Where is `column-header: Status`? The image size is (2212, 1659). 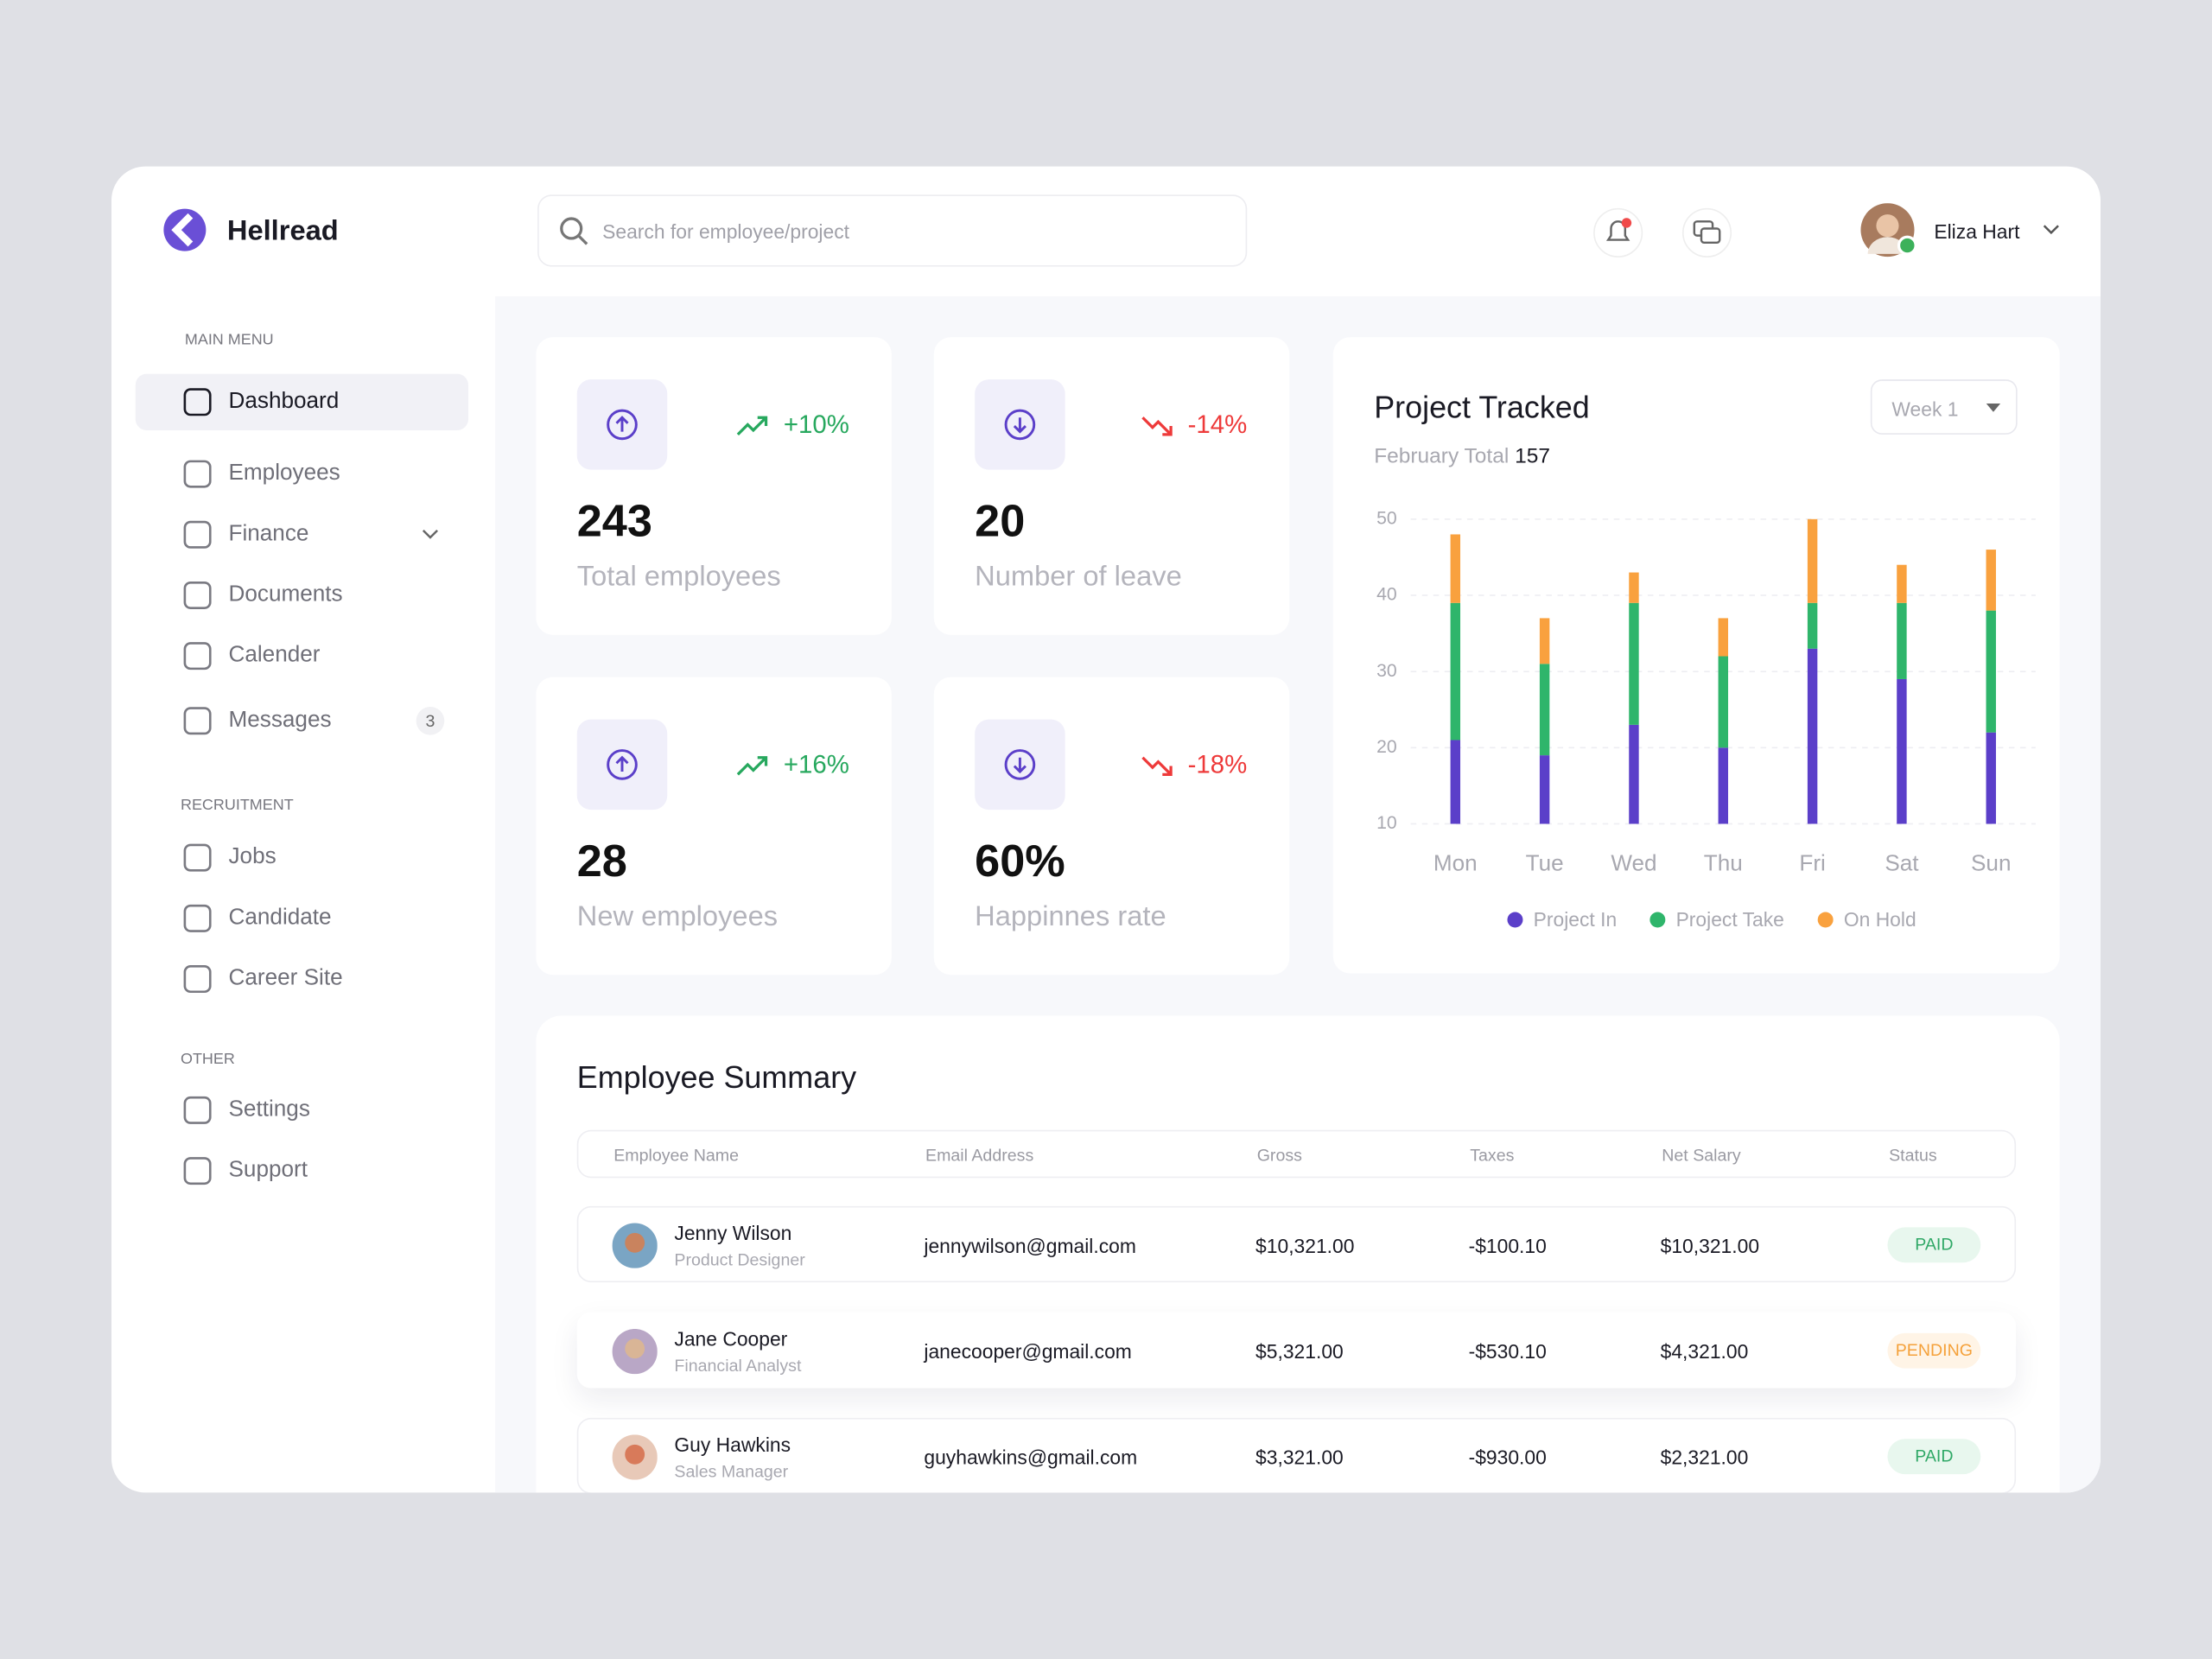
column-header: Status is located at coordinates (1913, 1155).